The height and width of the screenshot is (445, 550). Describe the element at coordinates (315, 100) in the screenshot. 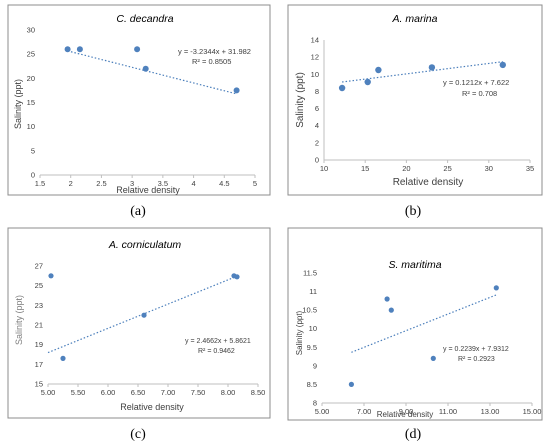

I see `panel-b-y-ticks: 0 2 4 6 8 10 12 14` at that location.